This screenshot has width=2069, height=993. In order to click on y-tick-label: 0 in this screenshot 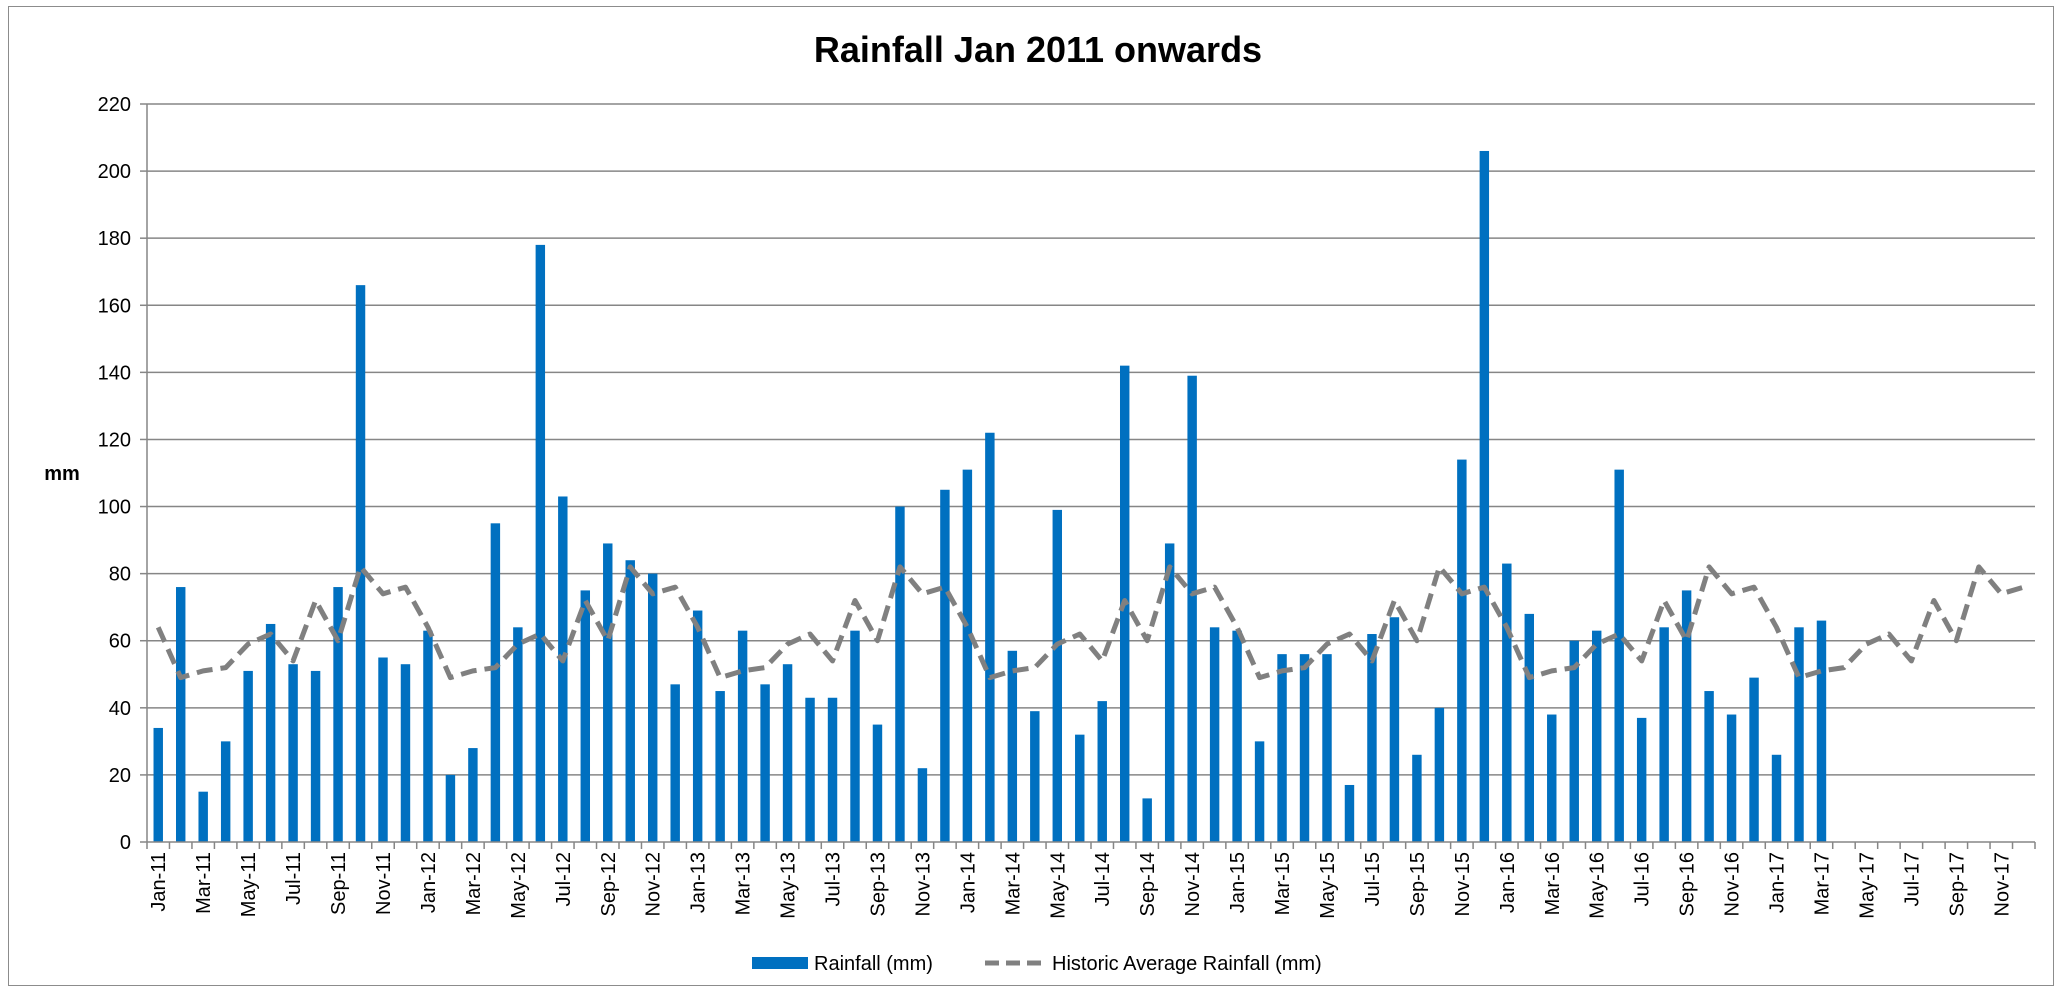, I will do `click(125, 843)`.